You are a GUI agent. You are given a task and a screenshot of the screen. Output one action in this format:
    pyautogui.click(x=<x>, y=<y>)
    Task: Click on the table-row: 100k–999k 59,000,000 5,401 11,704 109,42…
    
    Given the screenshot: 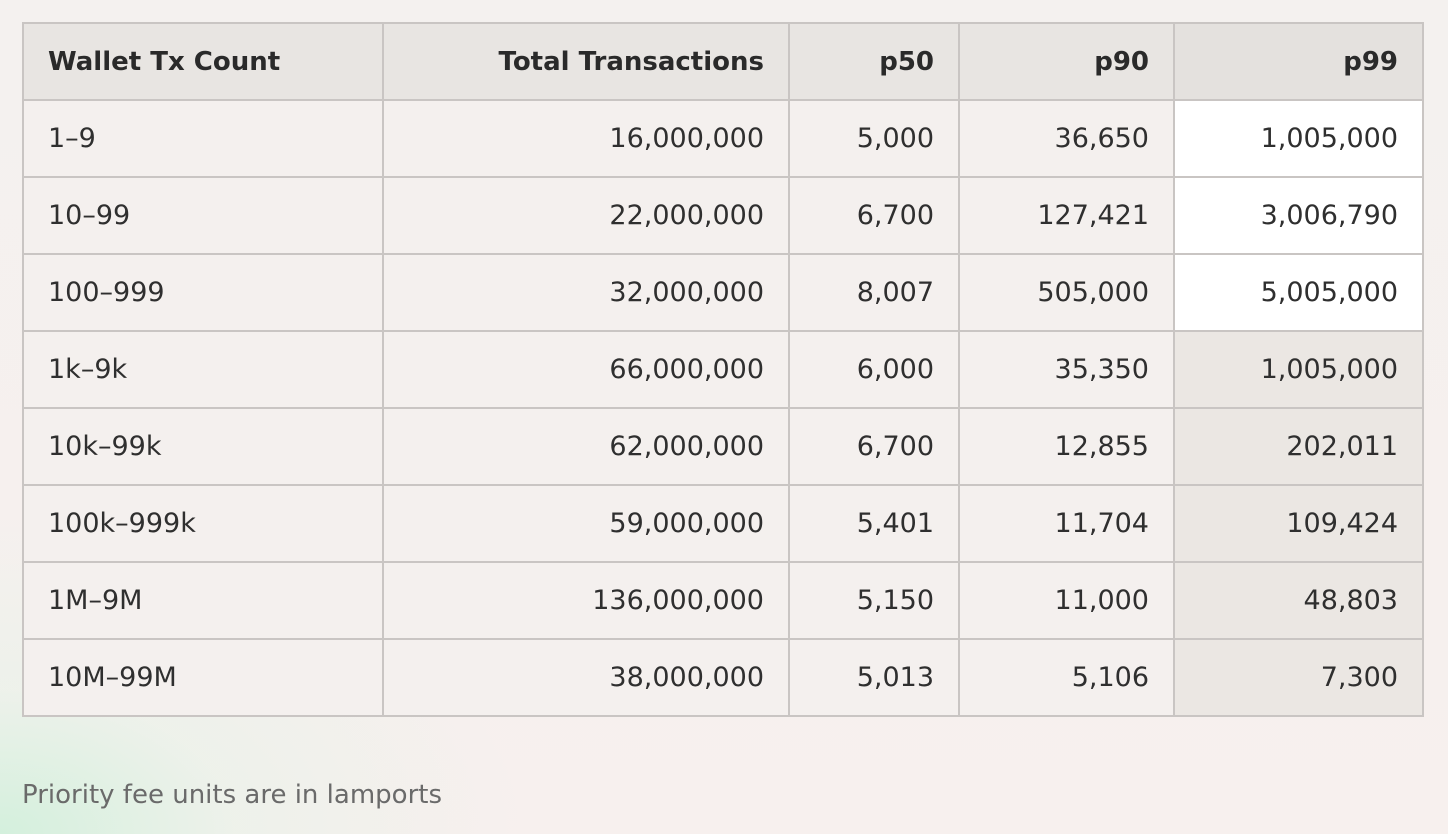 What is the action you would take?
    pyautogui.click(x=723, y=523)
    